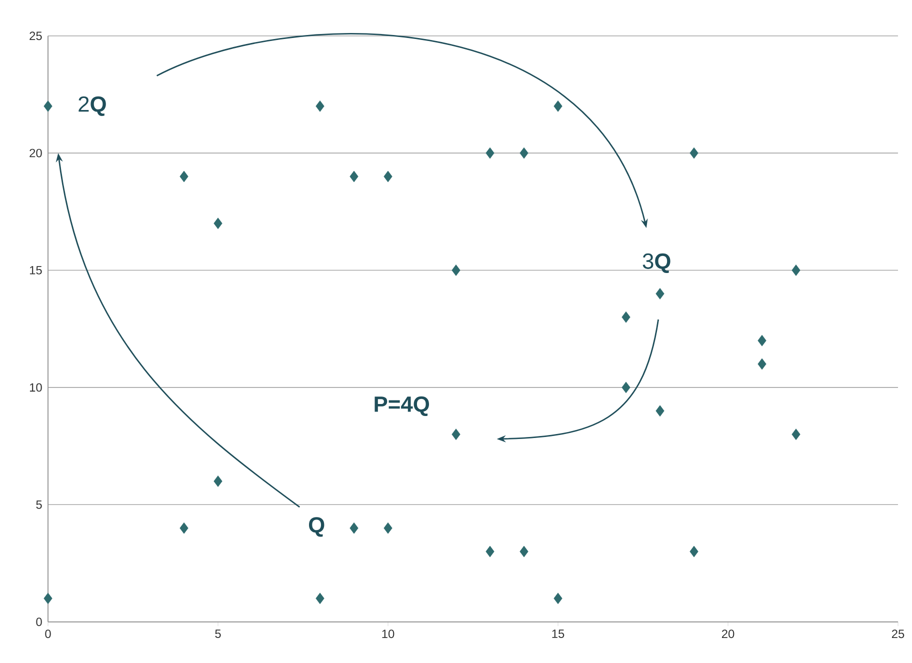  I want to click on annotation: P=4Q, so click(402, 406).